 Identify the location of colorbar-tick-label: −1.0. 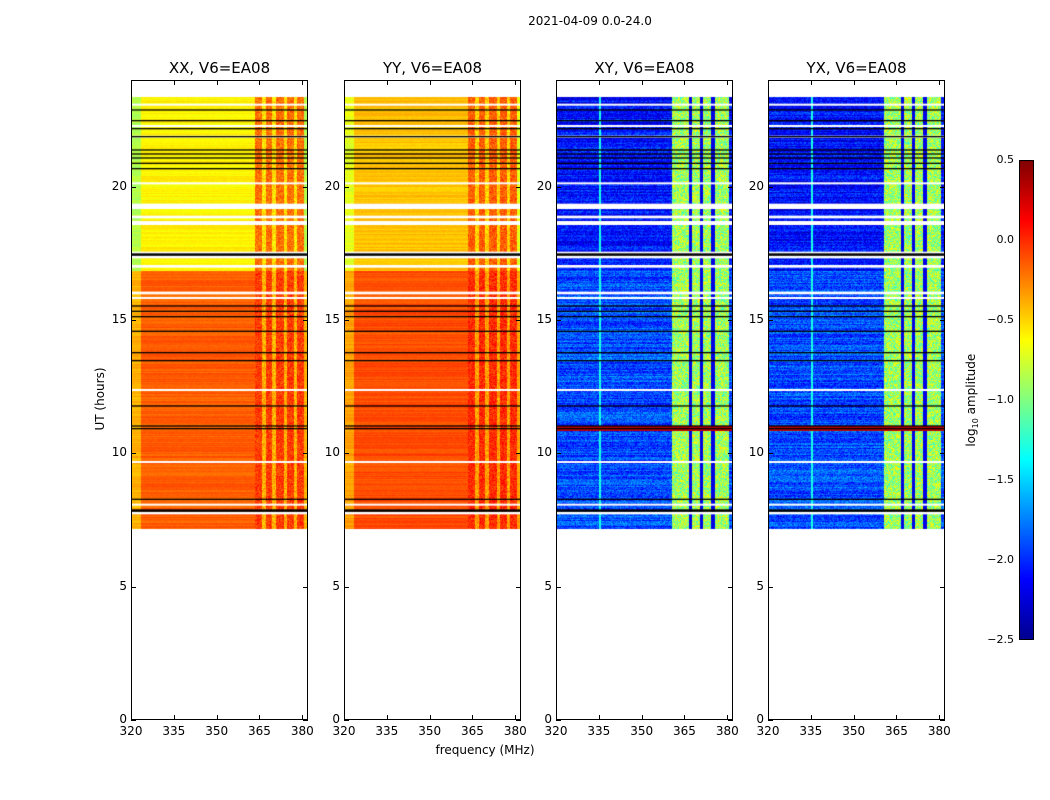
(1000, 399).